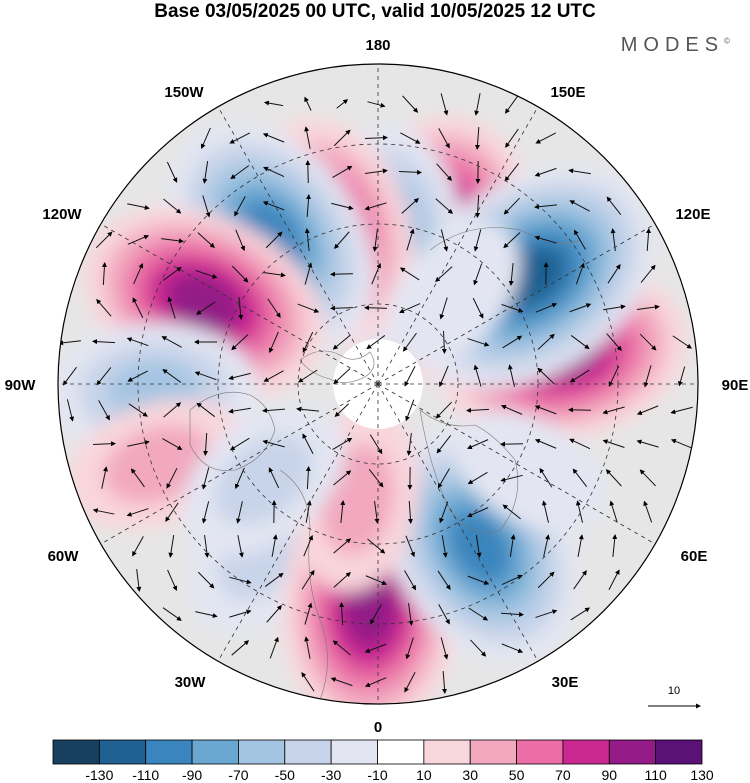 The width and height of the screenshot is (750, 783). I want to click on colorbar-tick-label: -70, so click(238, 775).